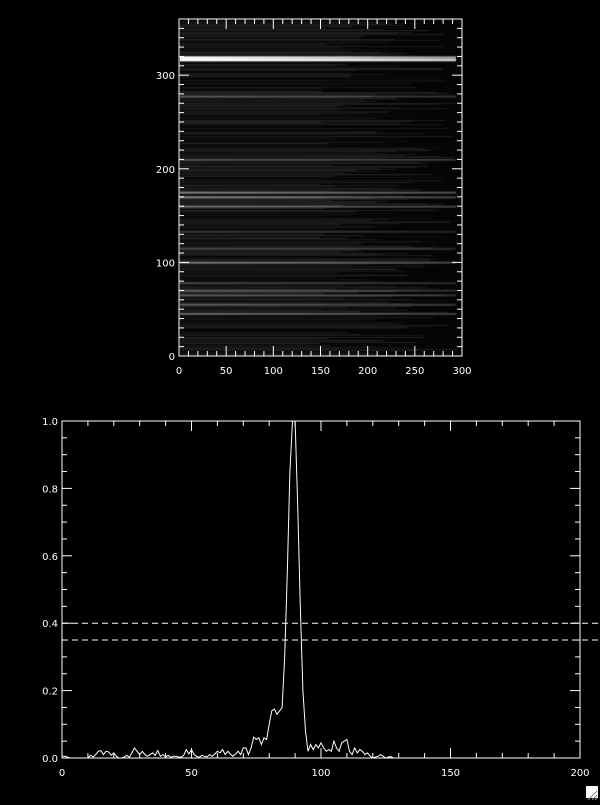 This screenshot has height=805, width=600. Describe the element at coordinates (165, 263) in the screenshot. I see `y-tick-label: 100` at that location.